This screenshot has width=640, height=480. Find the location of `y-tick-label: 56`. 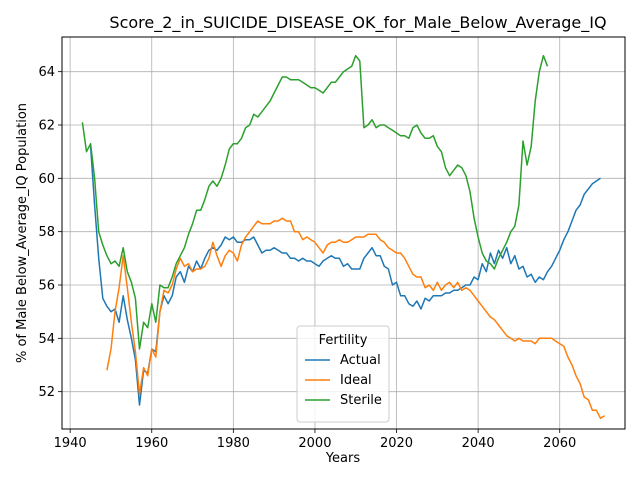

y-tick-label: 56 is located at coordinates (46, 286).